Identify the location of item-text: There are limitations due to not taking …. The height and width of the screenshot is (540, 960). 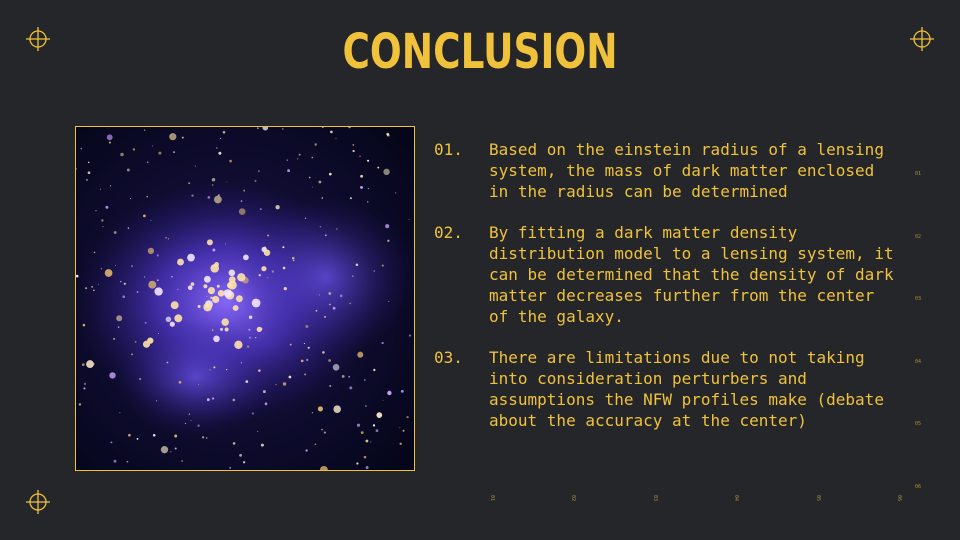
(686, 389).